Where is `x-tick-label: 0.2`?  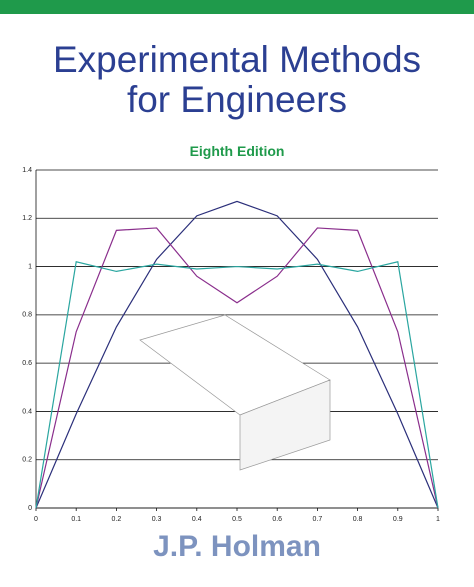 x-tick-label: 0.2 is located at coordinates (117, 519).